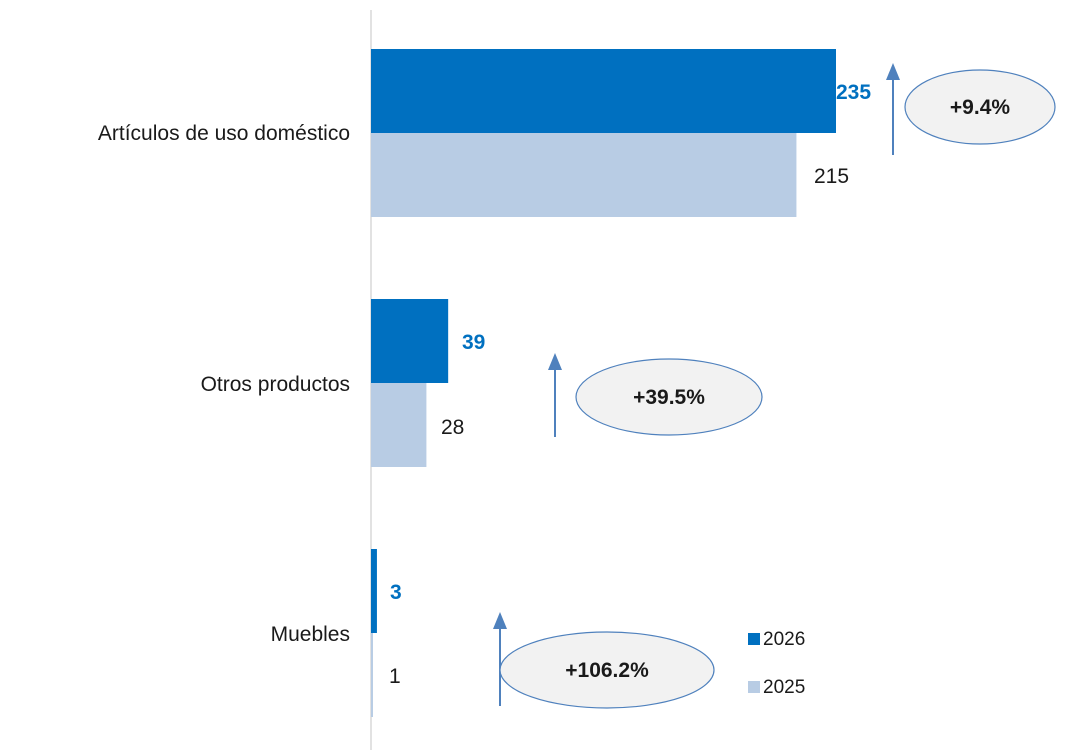 Image resolution: width=1088 pixels, height=755 pixels. What do you see at coordinates (754, 639) in the screenshot?
I see `legend-swatch-2026` at bounding box center [754, 639].